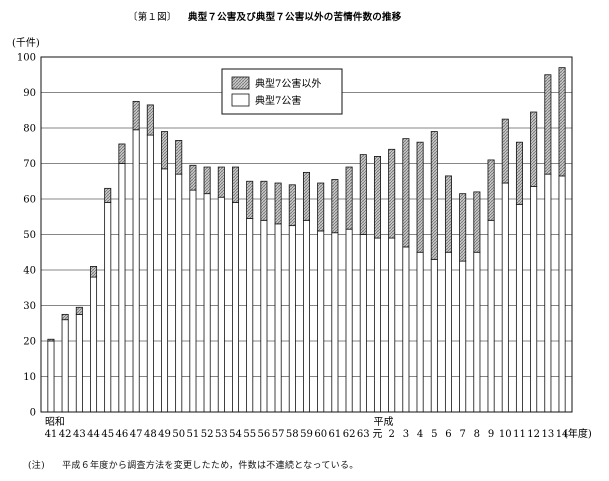 This screenshot has height=481, width=609. Describe the element at coordinates (377, 434) in the screenshot. I see `x-tick-label: 元` at that location.